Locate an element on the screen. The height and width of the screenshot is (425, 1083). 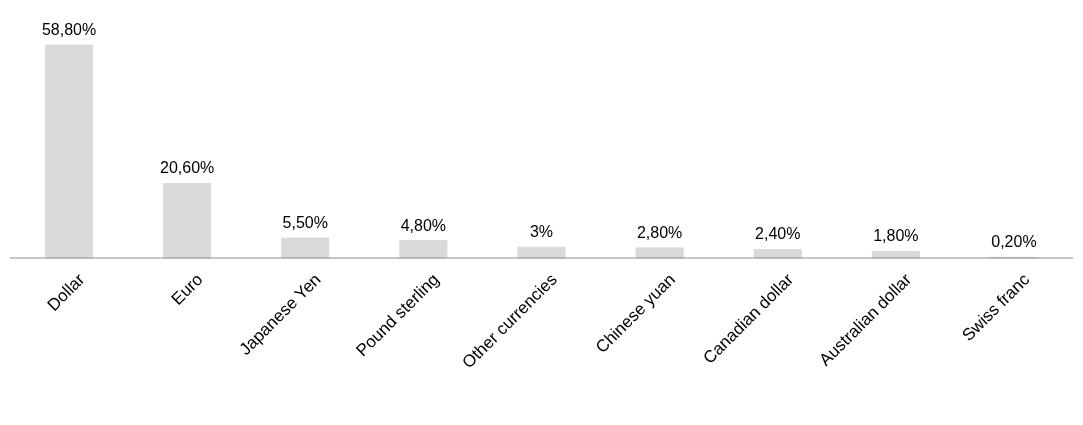
data-label: 0,20% is located at coordinates (1014, 242).